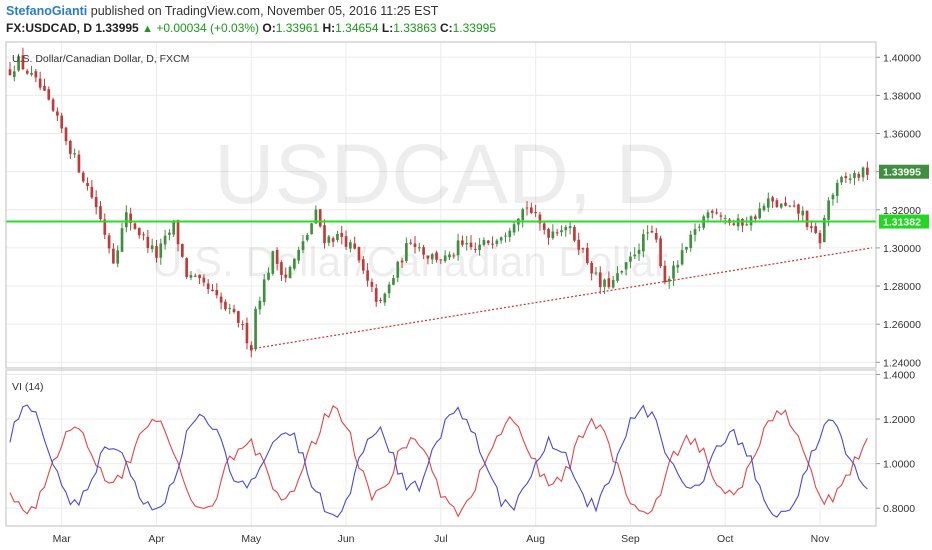 This screenshot has width=932, height=550. Describe the element at coordinates (446, 28) in the screenshot. I see `close-label: C:` at that location.